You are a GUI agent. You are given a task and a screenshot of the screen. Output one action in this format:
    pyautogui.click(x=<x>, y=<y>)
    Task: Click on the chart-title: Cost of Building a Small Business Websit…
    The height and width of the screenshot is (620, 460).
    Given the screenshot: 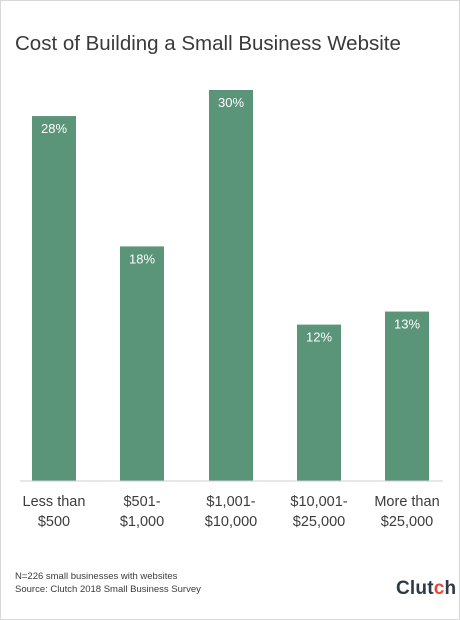 What is the action you would take?
    pyautogui.click(x=208, y=43)
    